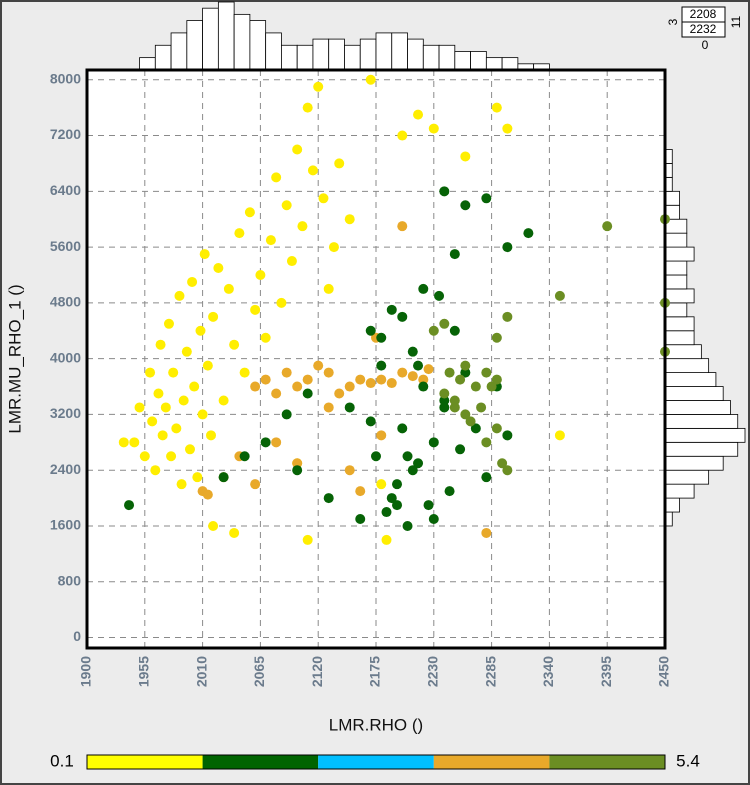 The width and height of the screenshot is (750, 785). Describe the element at coordinates (317, 671) in the screenshot. I see `x-tick-label: 2120` at that location.